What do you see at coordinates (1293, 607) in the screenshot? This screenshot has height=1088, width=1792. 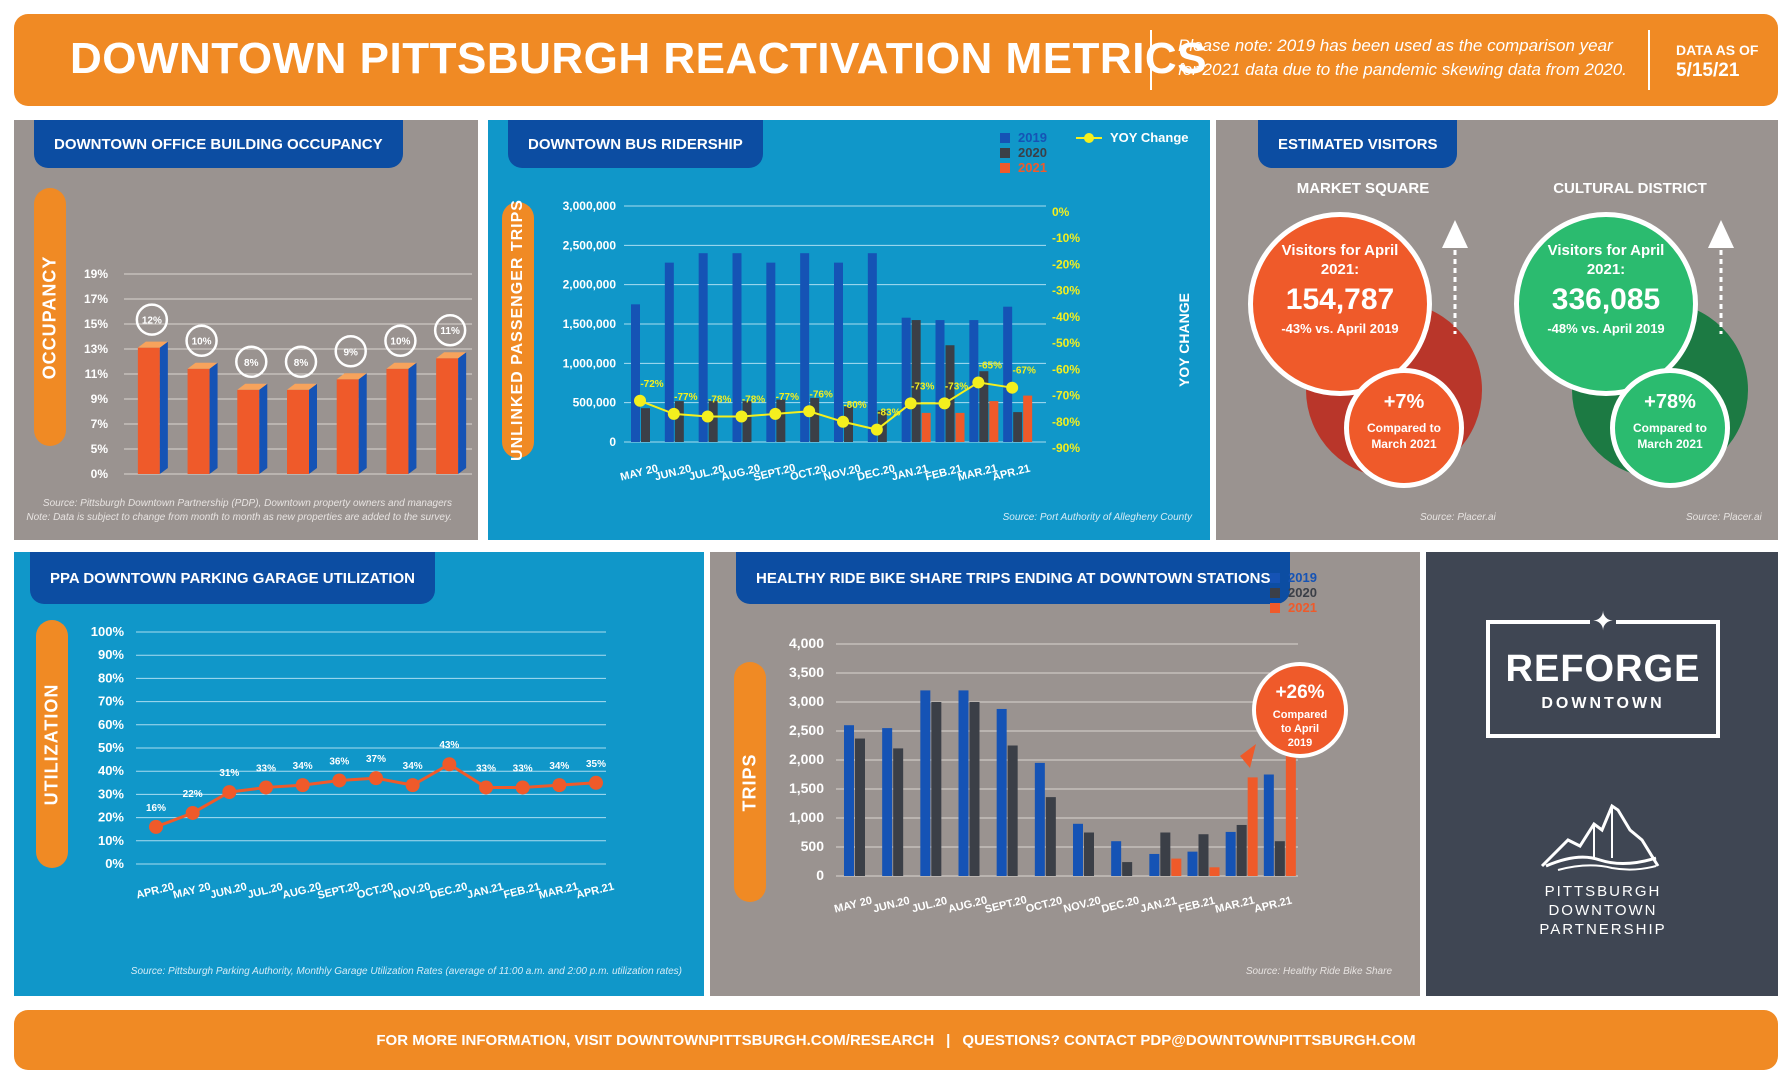 I see `legend-2021: 2021` at bounding box center [1293, 607].